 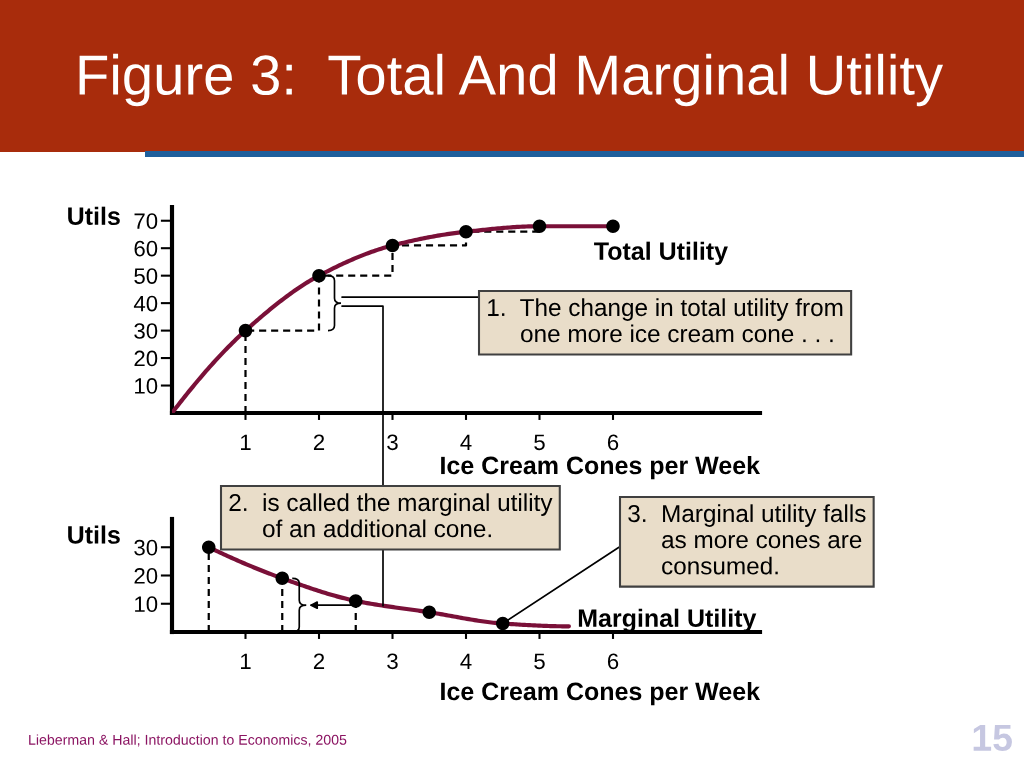 What do you see at coordinates (146, 221) in the screenshot?
I see `y-tick-label: 70` at bounding box center [146, 221].